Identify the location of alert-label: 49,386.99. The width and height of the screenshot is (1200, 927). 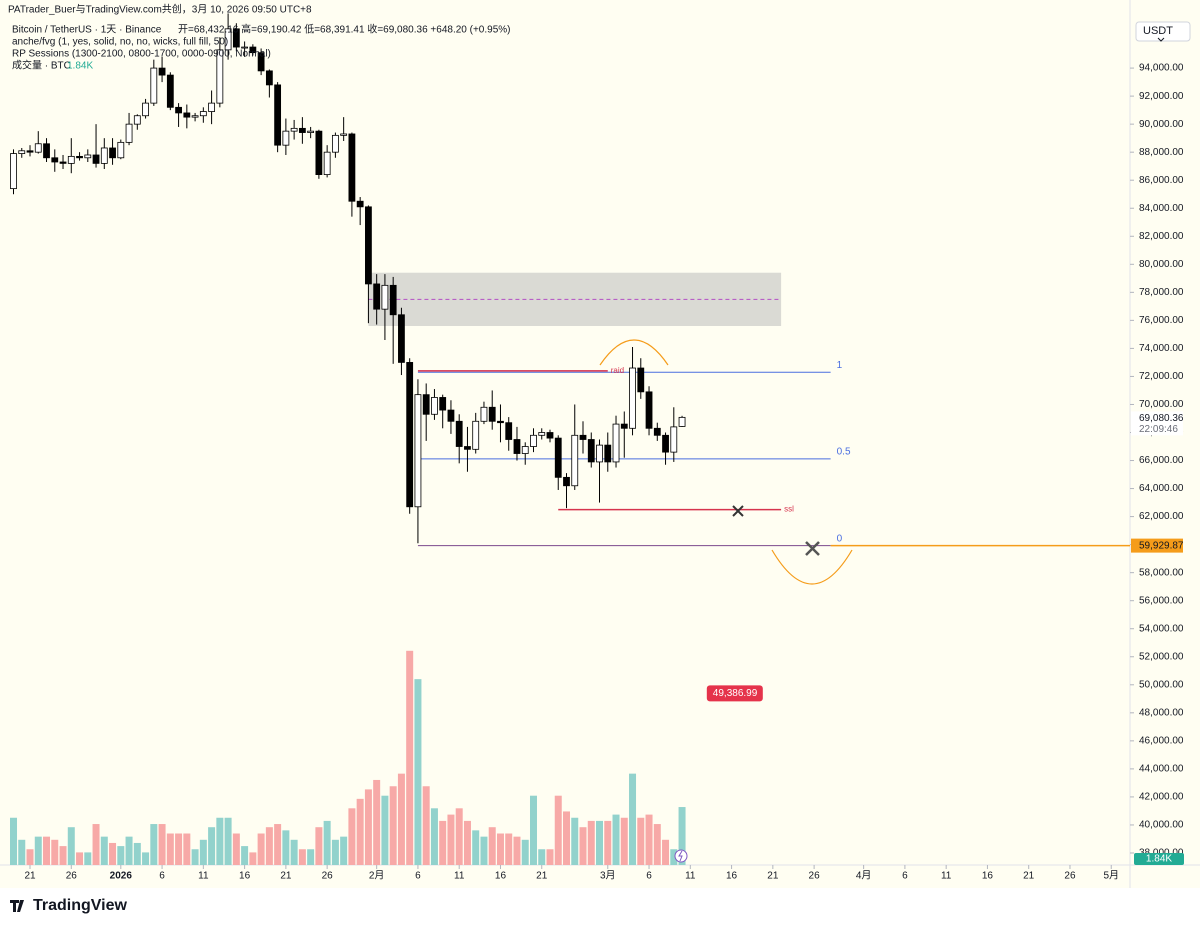
(735, 693).